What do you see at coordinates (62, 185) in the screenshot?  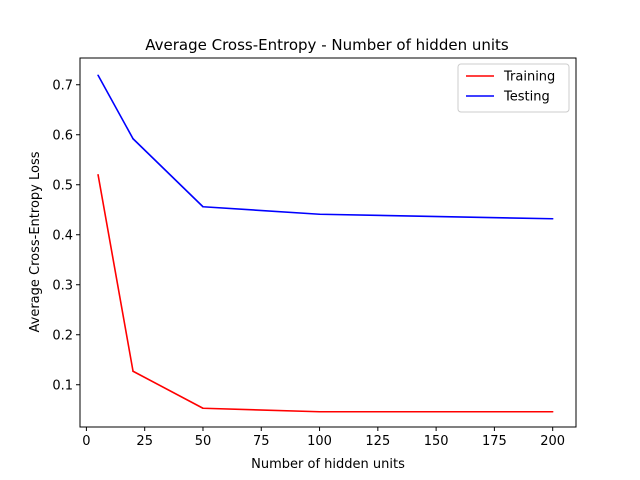 I see `y-tick-label: 0.5` at bounding box center [62, 185].